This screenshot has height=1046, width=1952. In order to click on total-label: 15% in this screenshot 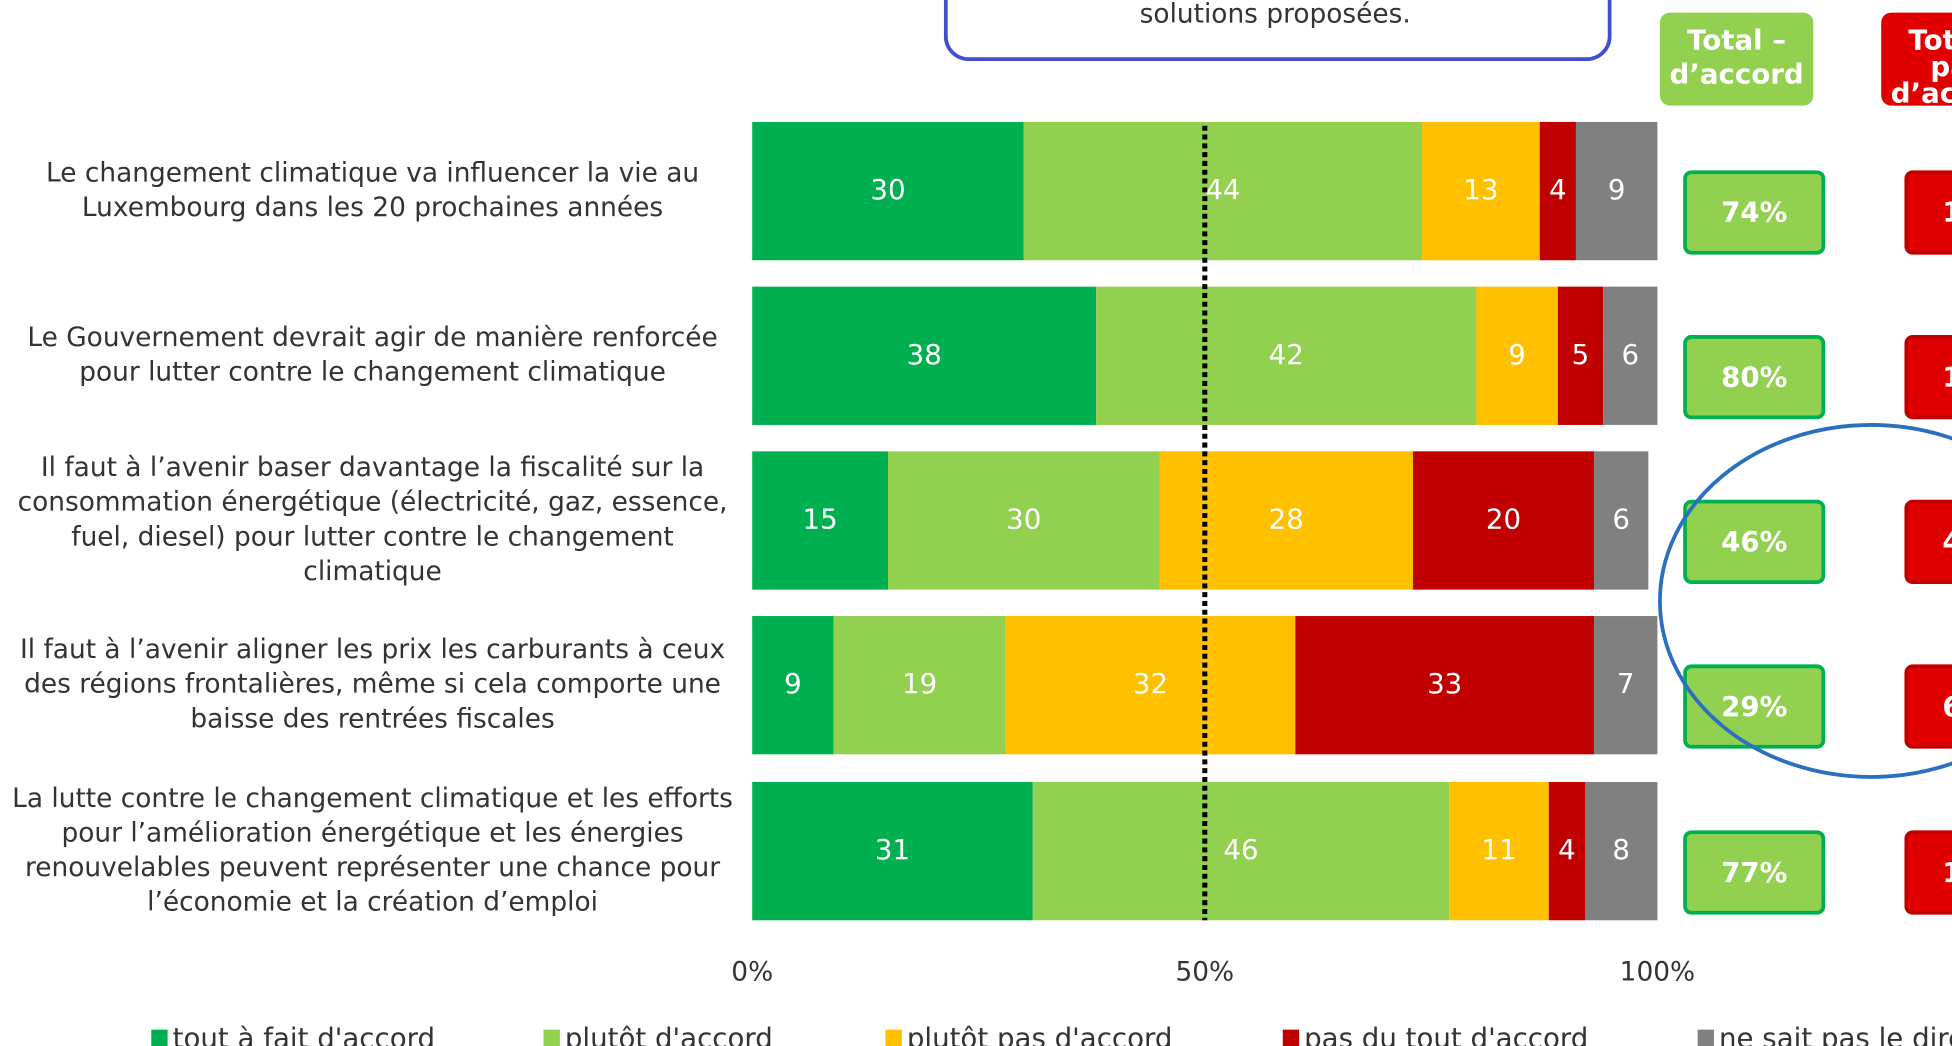, I will do `click(1947, 872)`.